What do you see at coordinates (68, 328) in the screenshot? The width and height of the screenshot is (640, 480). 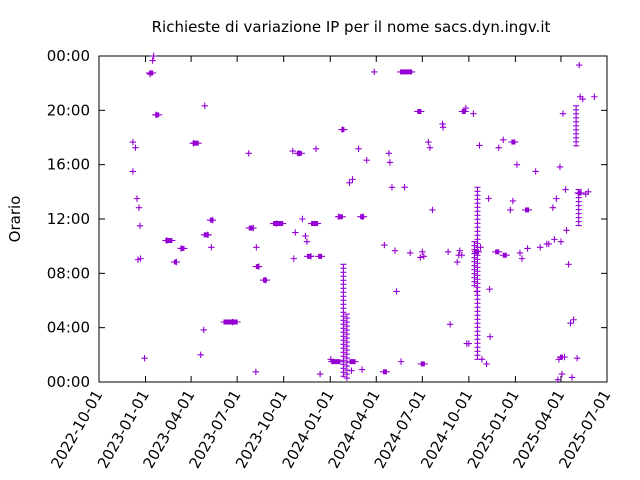 I see `y-tick-label: 04:00` at bounding box center [68, 328].